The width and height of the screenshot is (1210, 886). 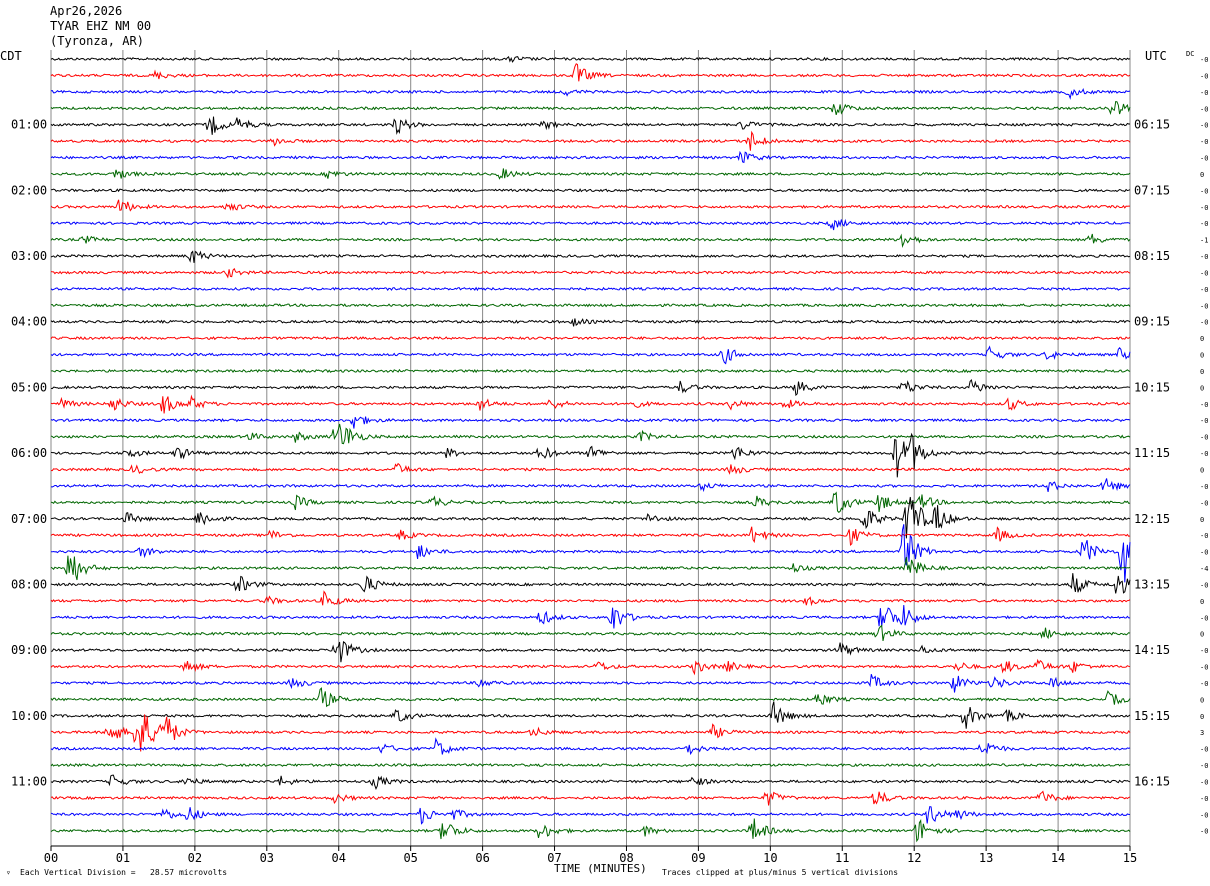 I want to click on right-hour-label: 10:15, so click(x=1152, y=387).